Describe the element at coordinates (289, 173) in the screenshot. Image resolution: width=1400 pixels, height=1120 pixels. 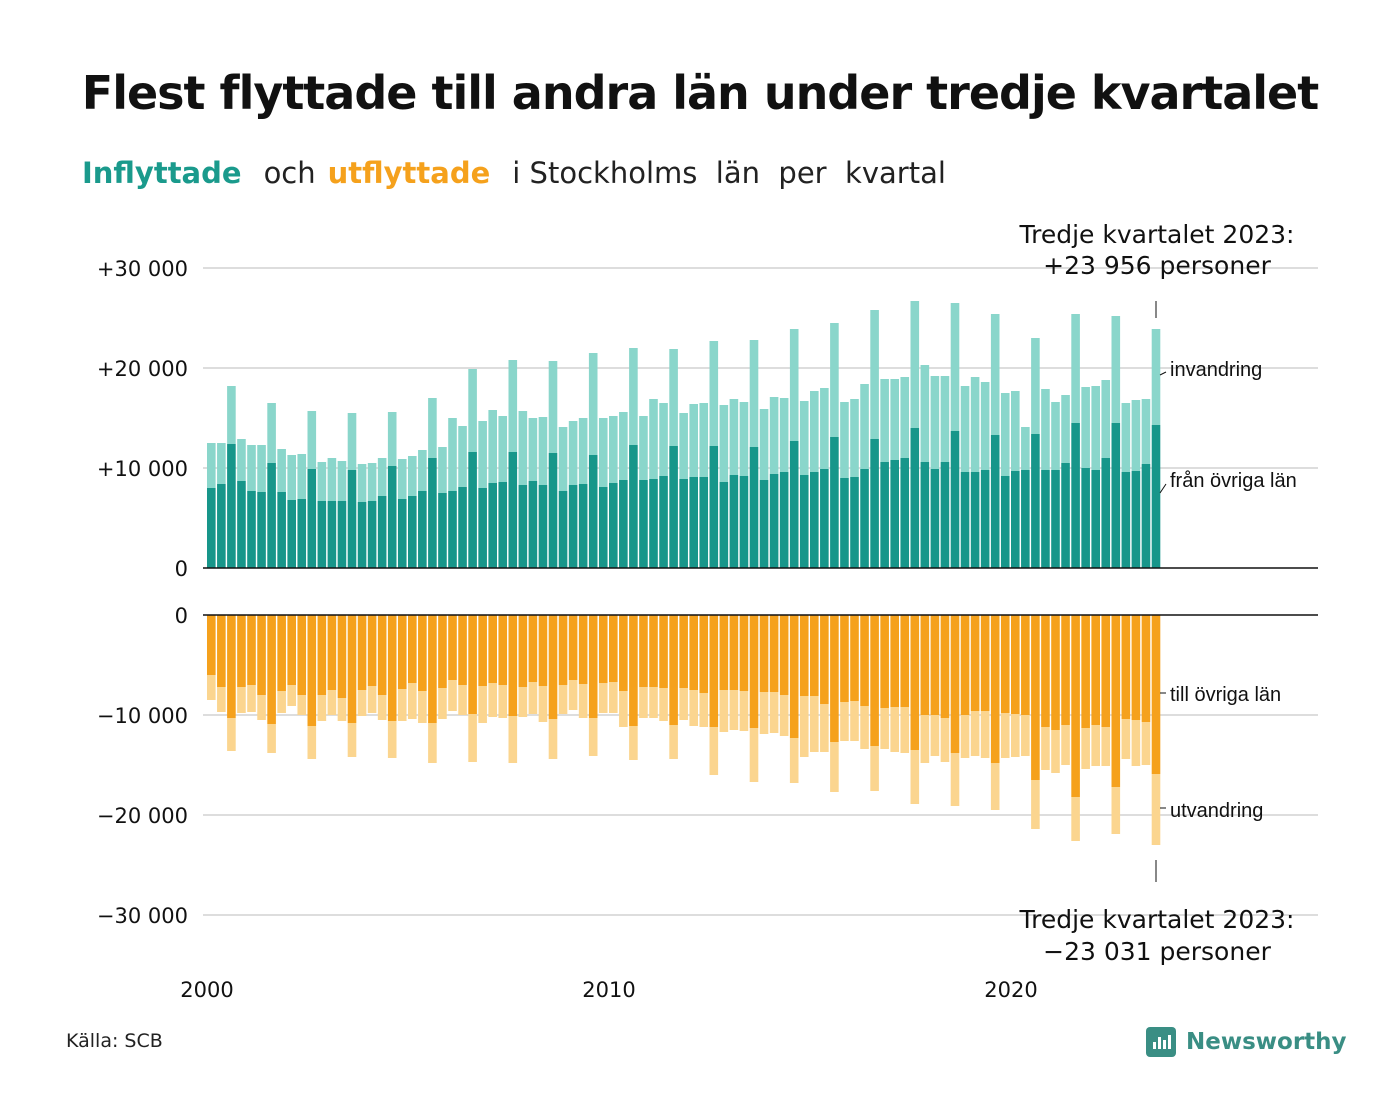
I see `subtitle-och: och` at that location.